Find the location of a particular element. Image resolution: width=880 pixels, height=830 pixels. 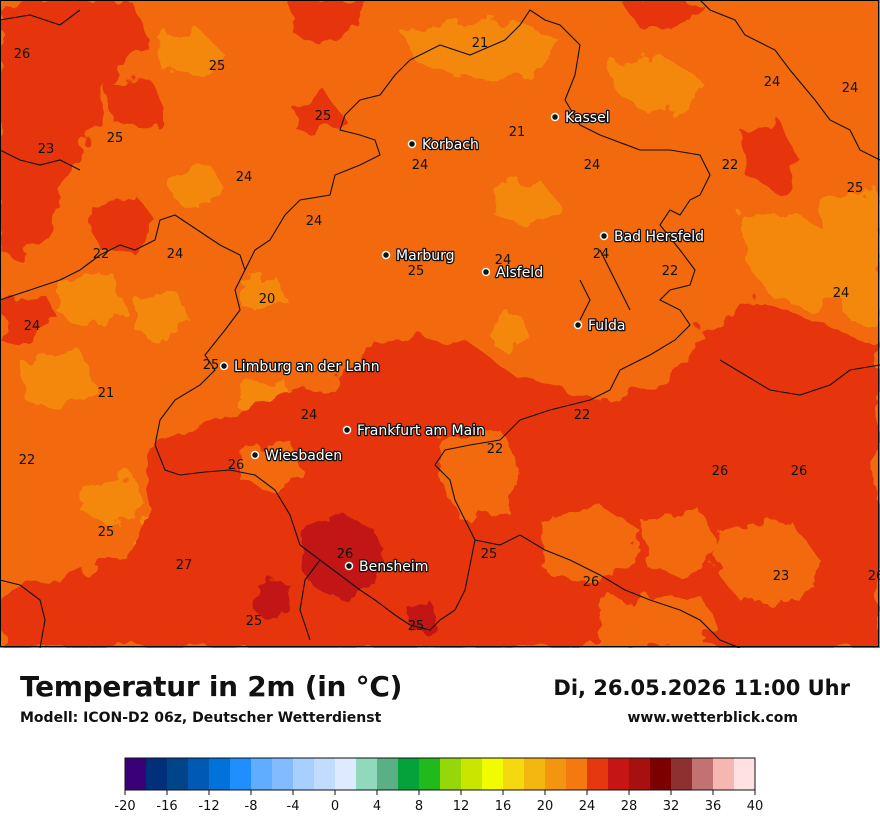

legend-tick-label: 0 is located at coordinates (335, 806).